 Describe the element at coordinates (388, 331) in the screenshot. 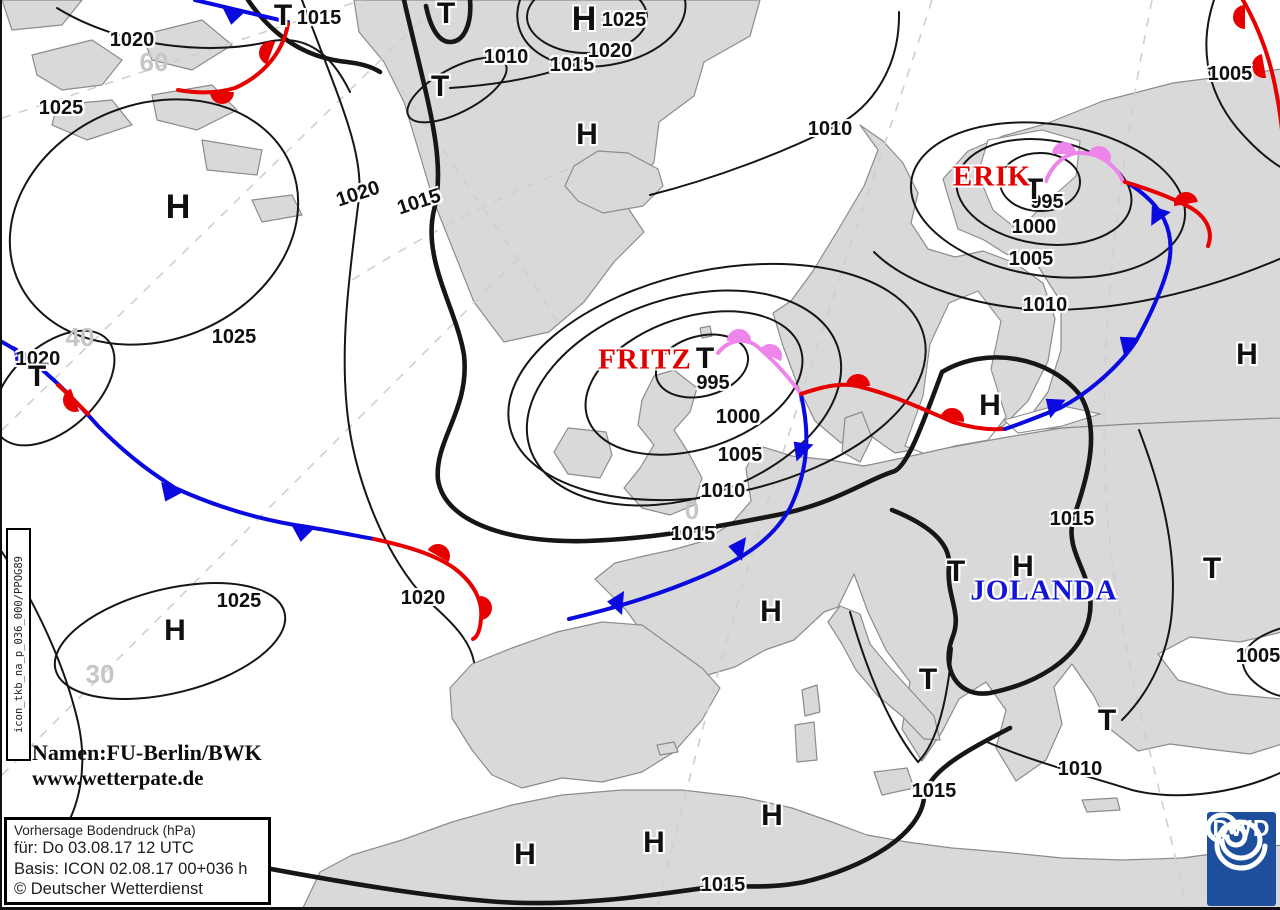

I see `isobar-1020-diagonal` at that location.